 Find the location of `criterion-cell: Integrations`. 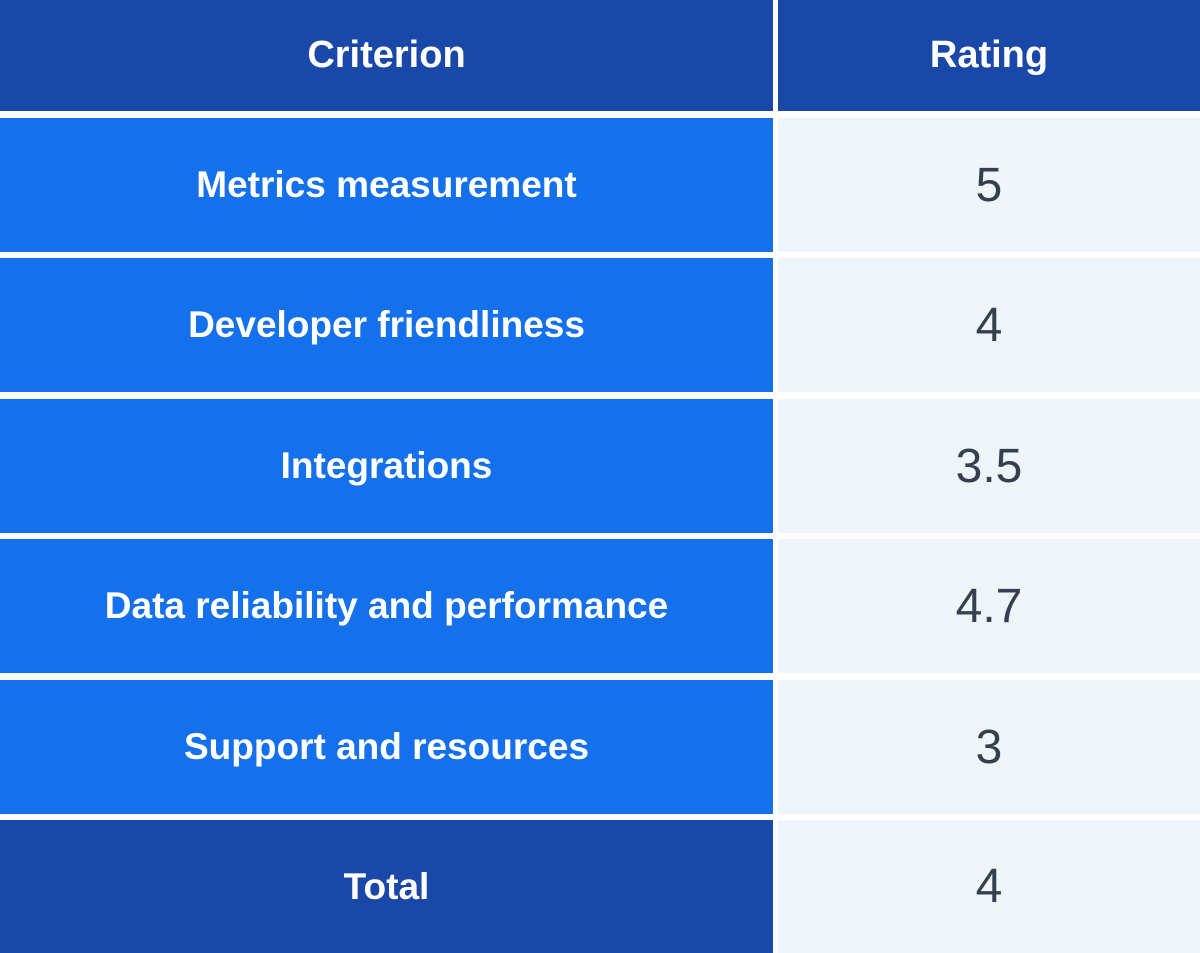

criterion-cell: Integrations is located at coordinates (386, 466).